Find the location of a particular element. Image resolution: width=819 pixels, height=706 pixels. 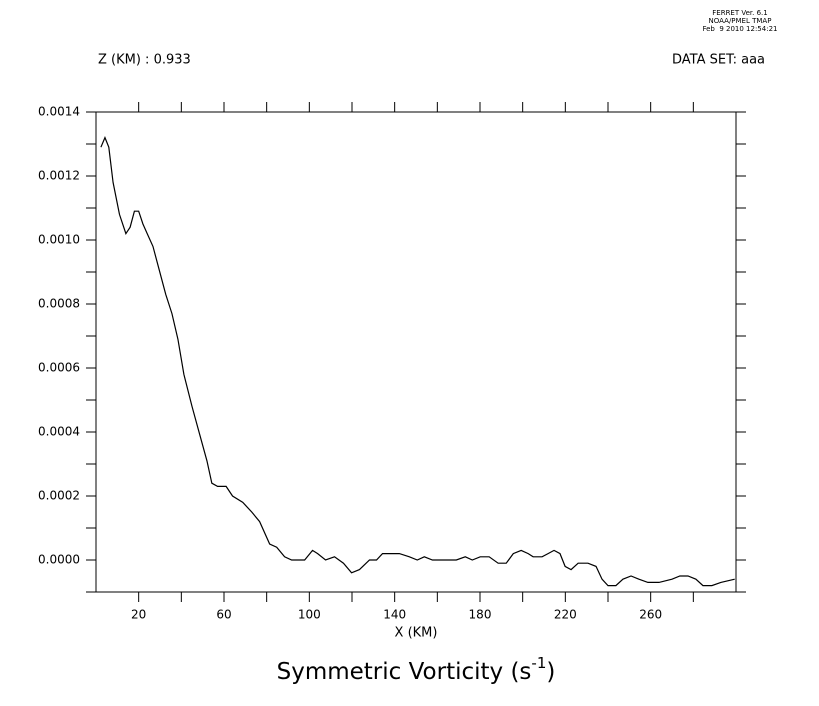

y-tick-label: 0.0004 is located at coordinates (59, 432).